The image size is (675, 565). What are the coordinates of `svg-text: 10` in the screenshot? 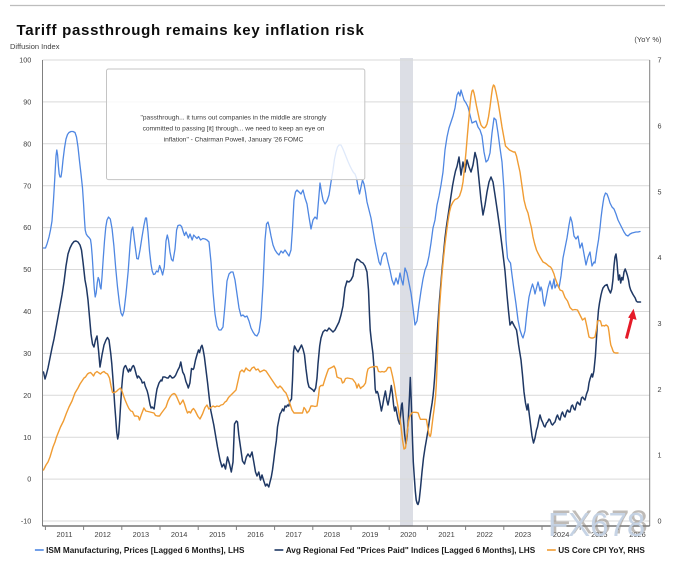 It's located at (27, 437).